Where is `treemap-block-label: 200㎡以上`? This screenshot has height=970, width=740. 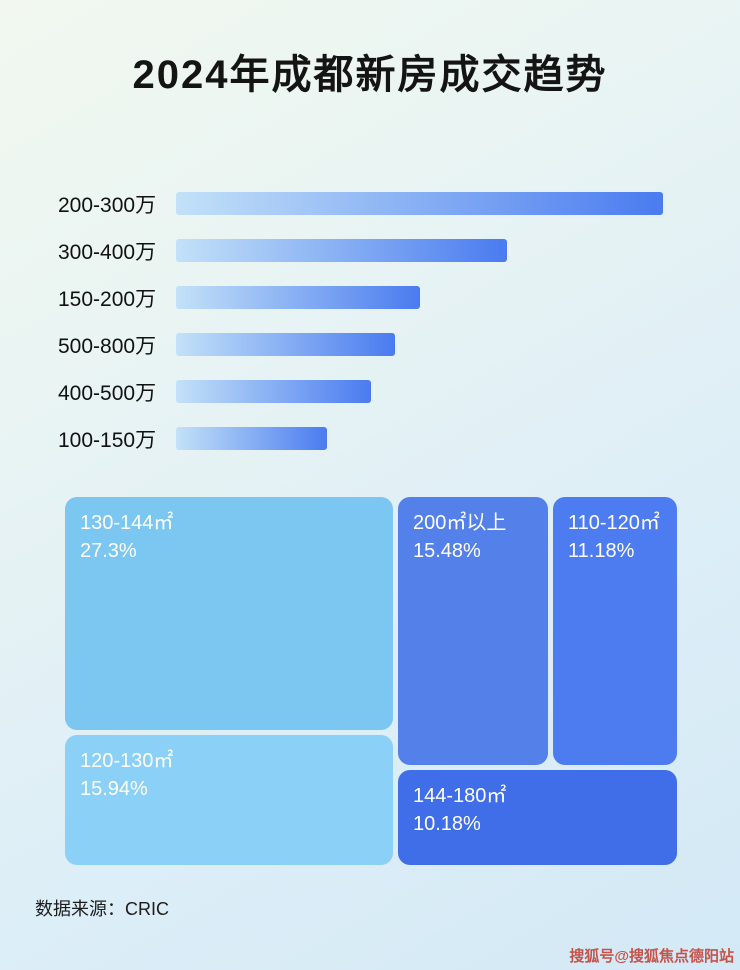
treemap-block-label: 200㎡以上 is located at coordinates (460, 523).